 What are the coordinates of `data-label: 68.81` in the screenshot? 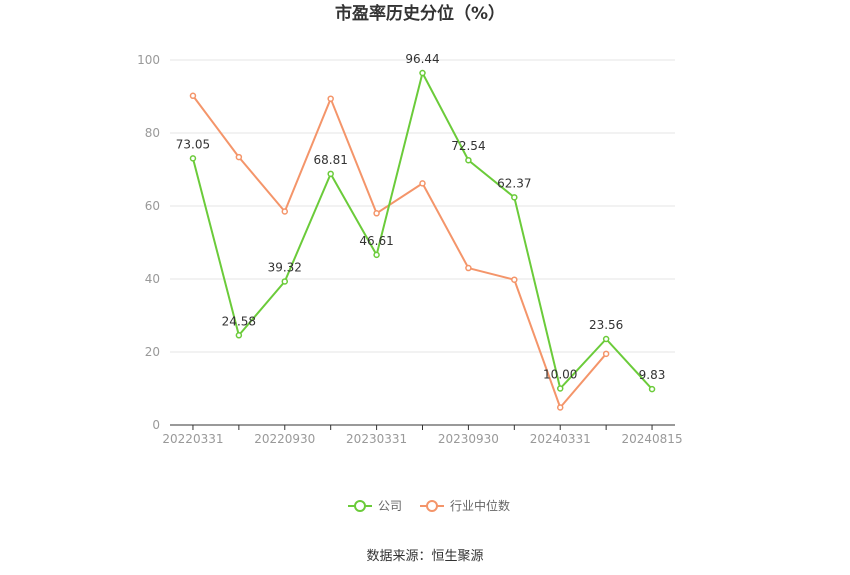 It's located at (331, 160).